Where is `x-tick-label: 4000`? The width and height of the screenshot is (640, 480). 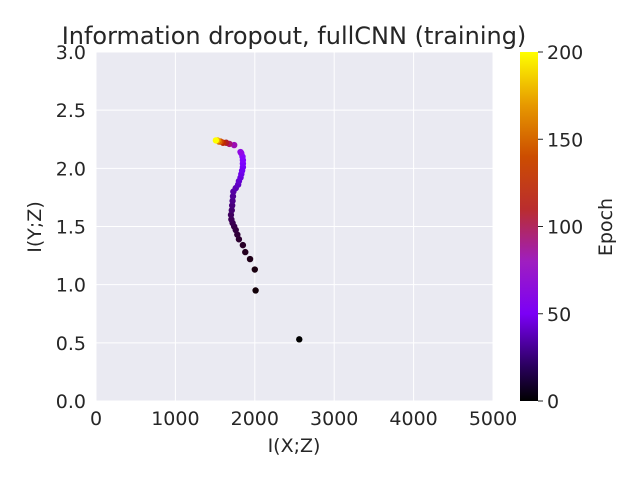 x-tick-label: 4000 is located at coordinates (413, 419).